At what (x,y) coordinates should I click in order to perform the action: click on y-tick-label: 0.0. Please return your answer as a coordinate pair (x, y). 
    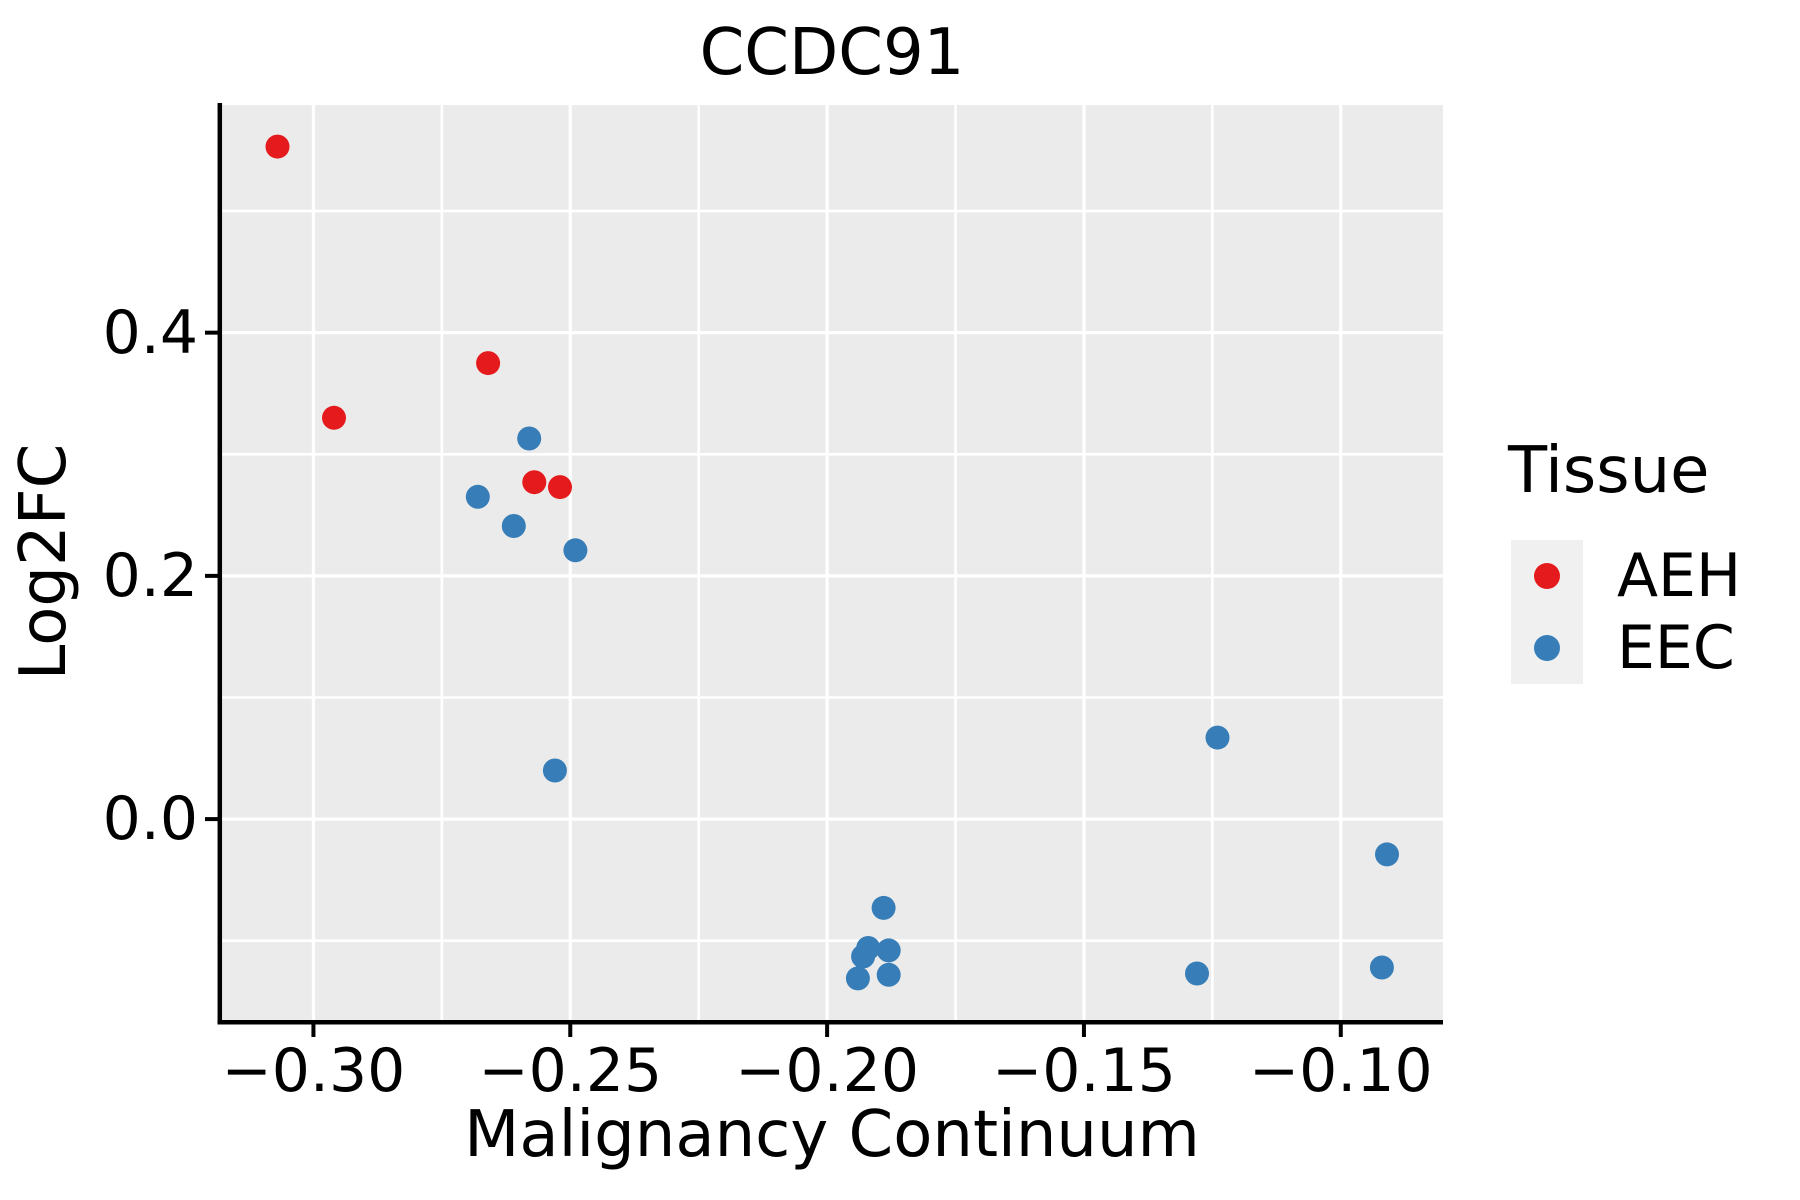
    Looking at the image, I should click on (150, 819).